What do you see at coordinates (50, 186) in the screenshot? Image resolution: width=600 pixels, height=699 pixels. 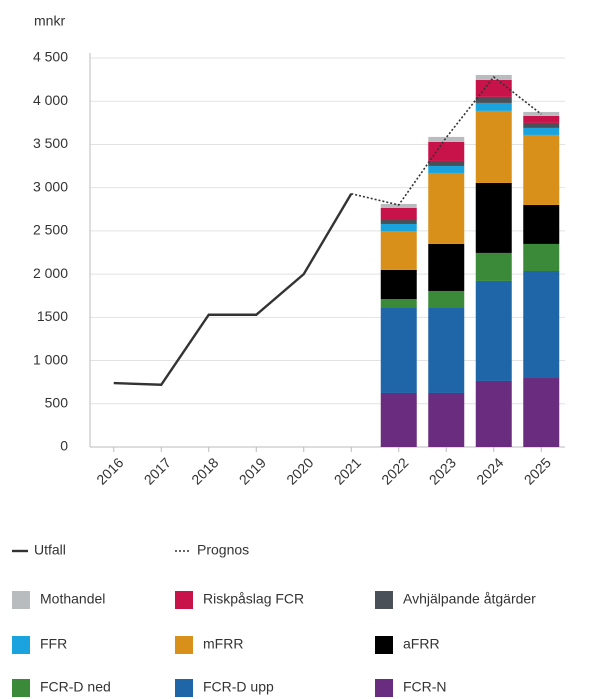 I see `y-tick-label: 3 000` at bounding box center [50, 186].